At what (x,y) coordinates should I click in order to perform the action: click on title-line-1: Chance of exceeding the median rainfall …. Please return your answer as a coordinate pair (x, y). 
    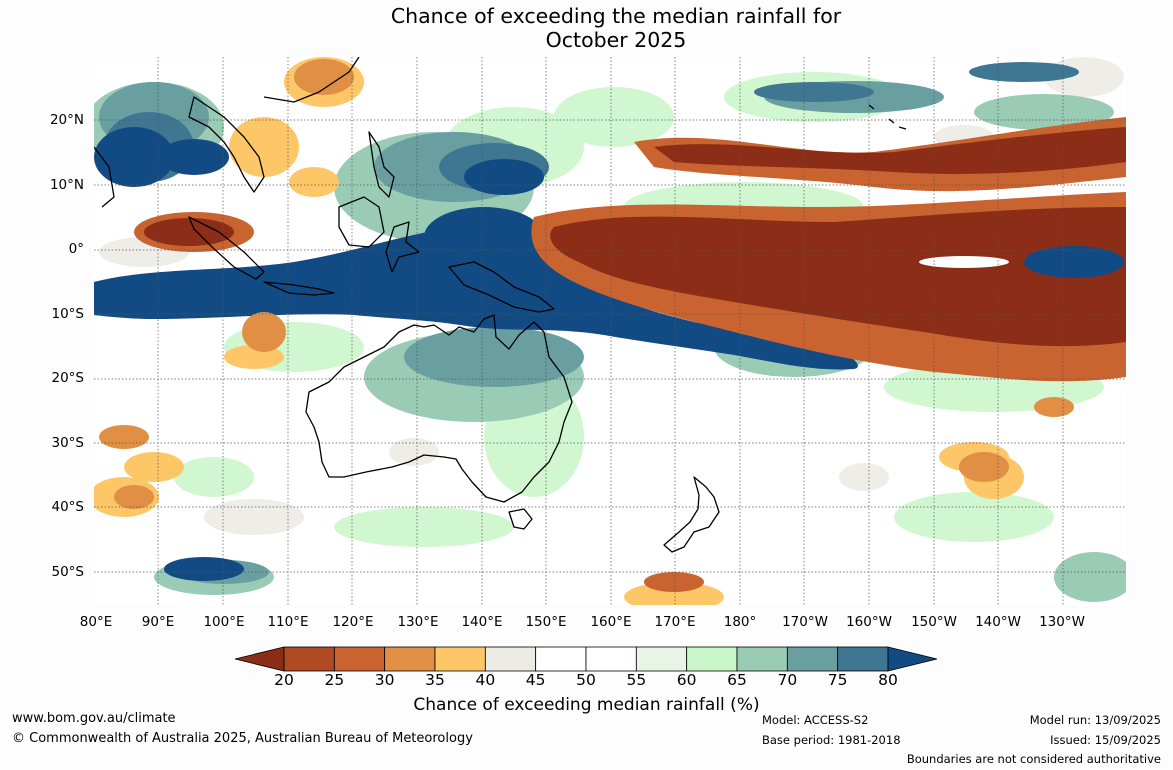
    Looking at the image, I should click on (616, 16).